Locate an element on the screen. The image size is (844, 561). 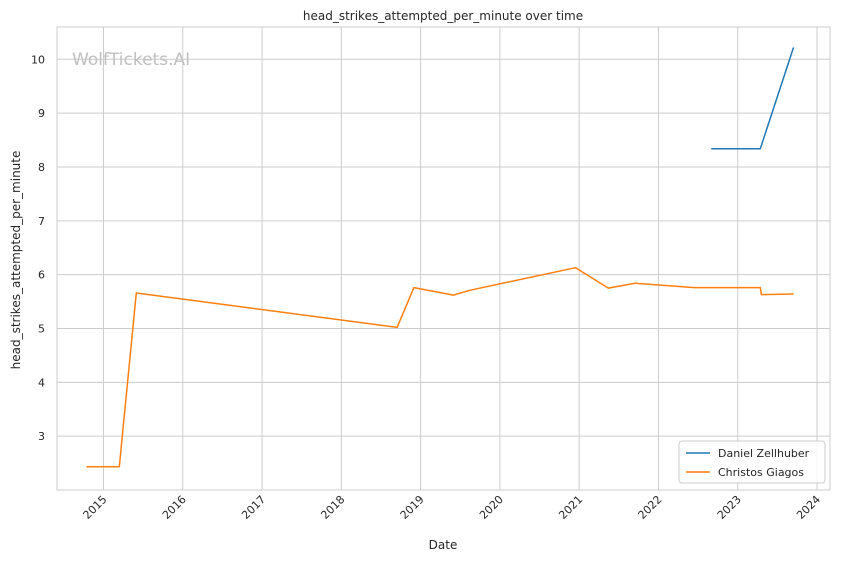
x-tick-label: 2022 is located at coordinates (650, 507).